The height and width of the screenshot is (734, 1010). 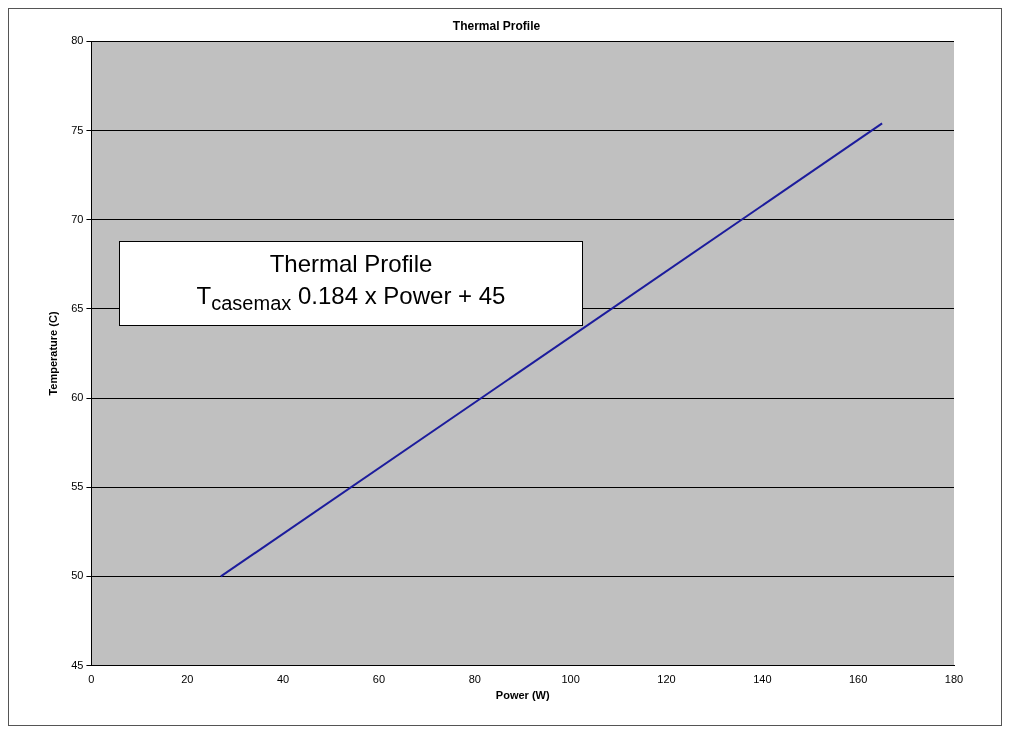 I want to click on y-tick-label: 50, so click(x=77, y=575).